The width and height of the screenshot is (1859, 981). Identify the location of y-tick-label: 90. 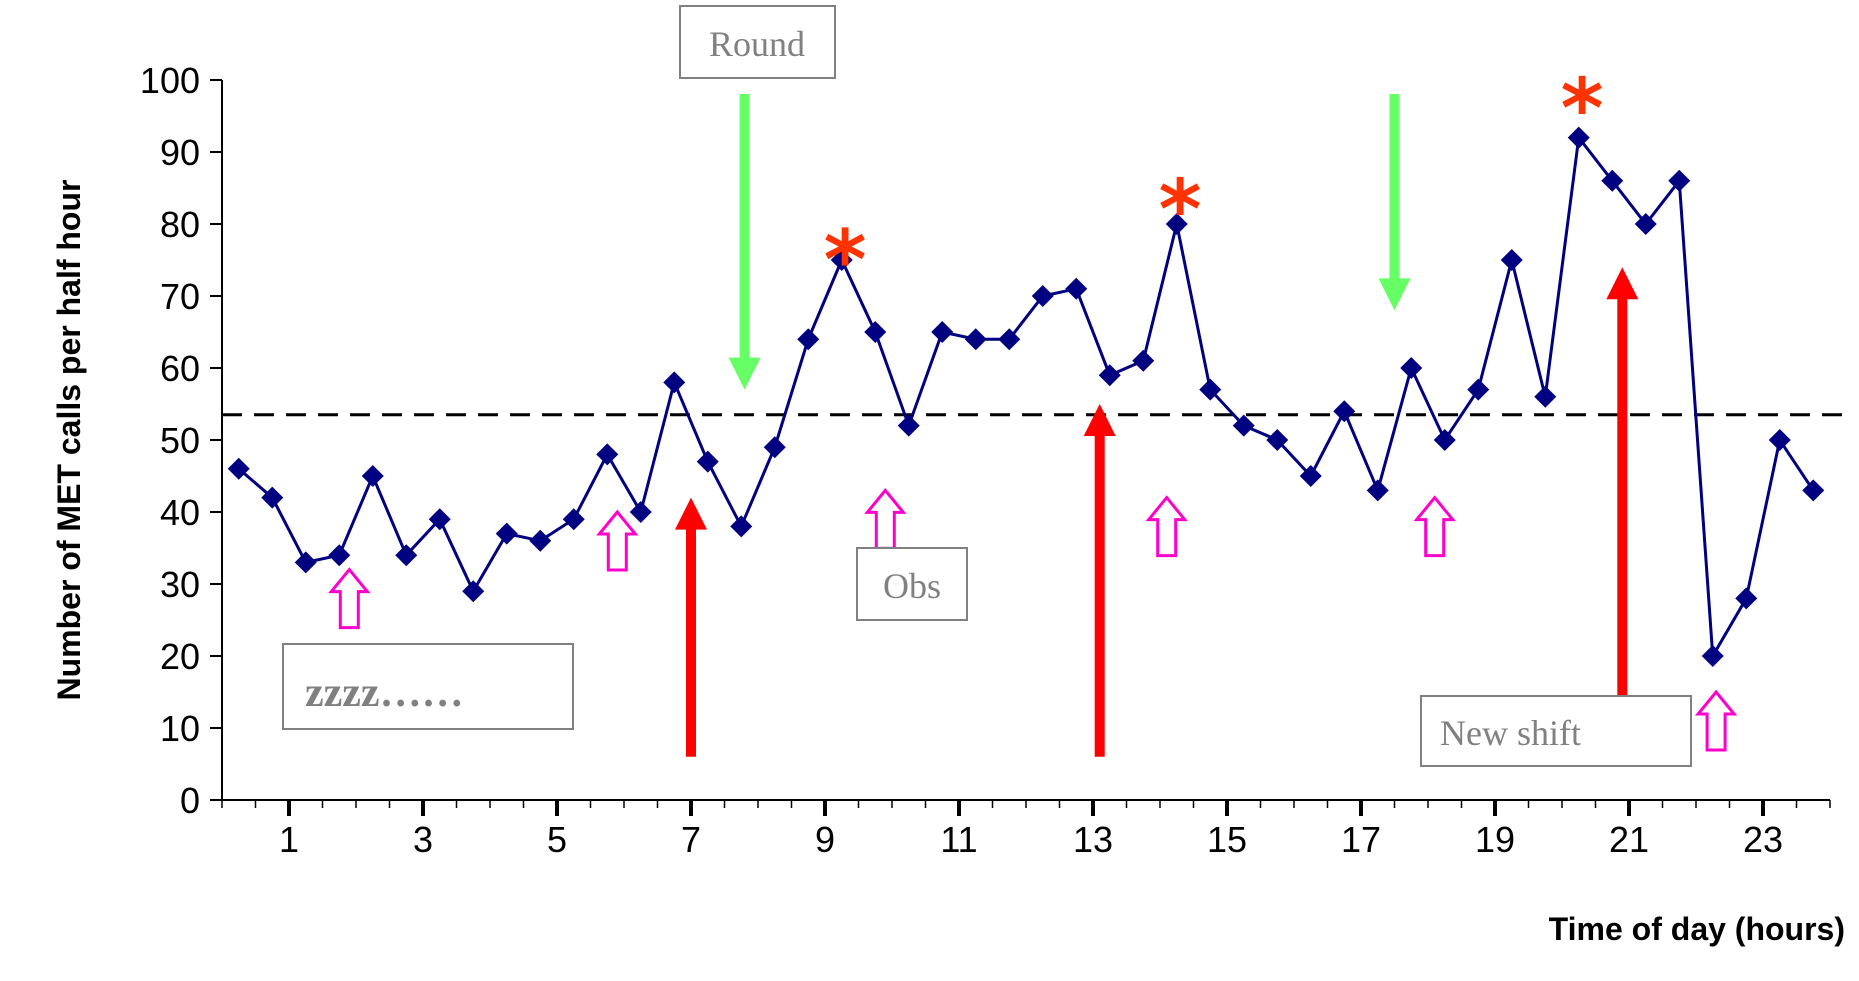
(180, 152).